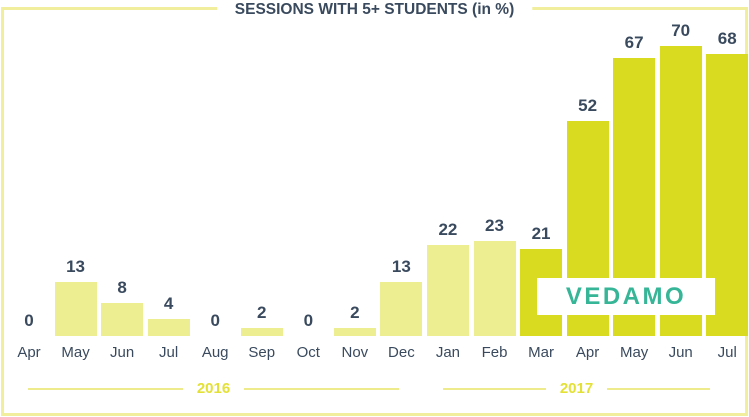 Image resolution: width=749 pixels, height=417 pixels. Describe the element at coordinates (215, 352) in the screenshot. I see `month-label: Aug` at that location.